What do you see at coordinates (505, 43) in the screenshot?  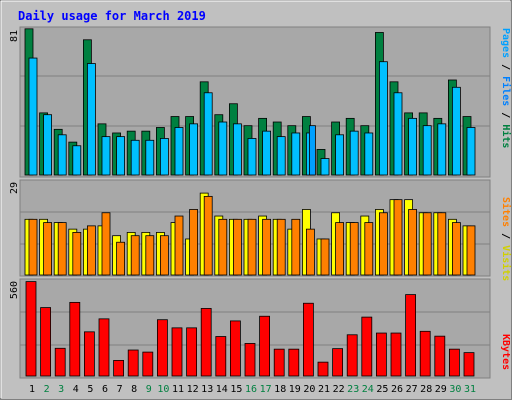 I see `legend-pages: Pages` at bounding box center [505, 43].